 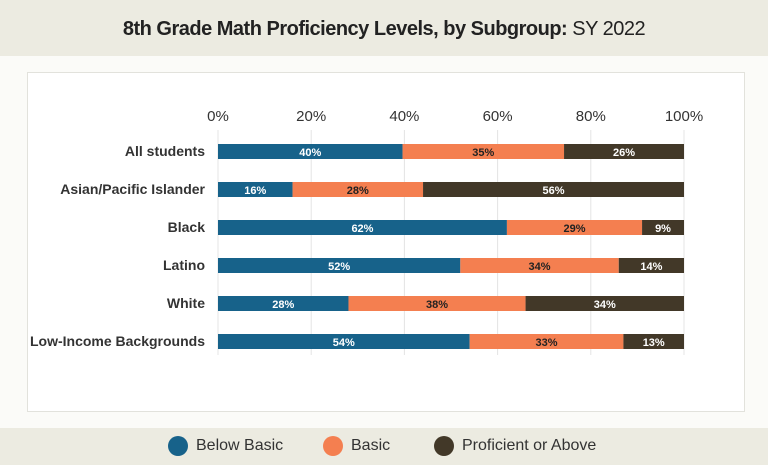 I want to click on data-label: 33%, so click(x=547, y=343).